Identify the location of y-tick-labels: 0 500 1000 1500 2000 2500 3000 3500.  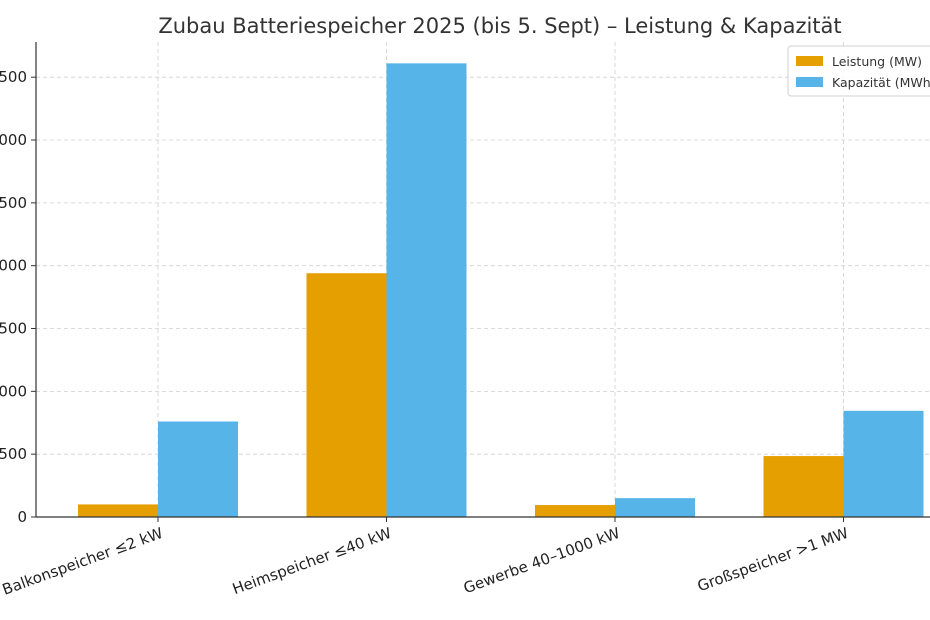
(13, 297).